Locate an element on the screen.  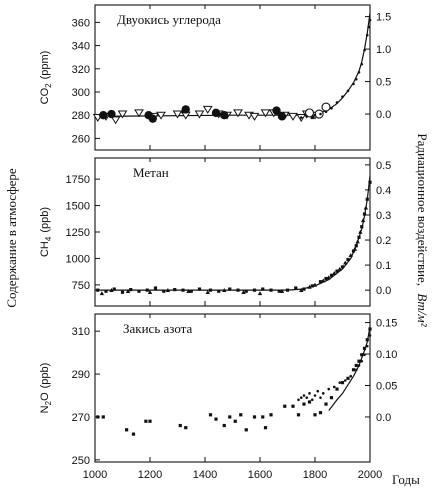
y-tick-label: 320 is located at coordinates (81, 70).